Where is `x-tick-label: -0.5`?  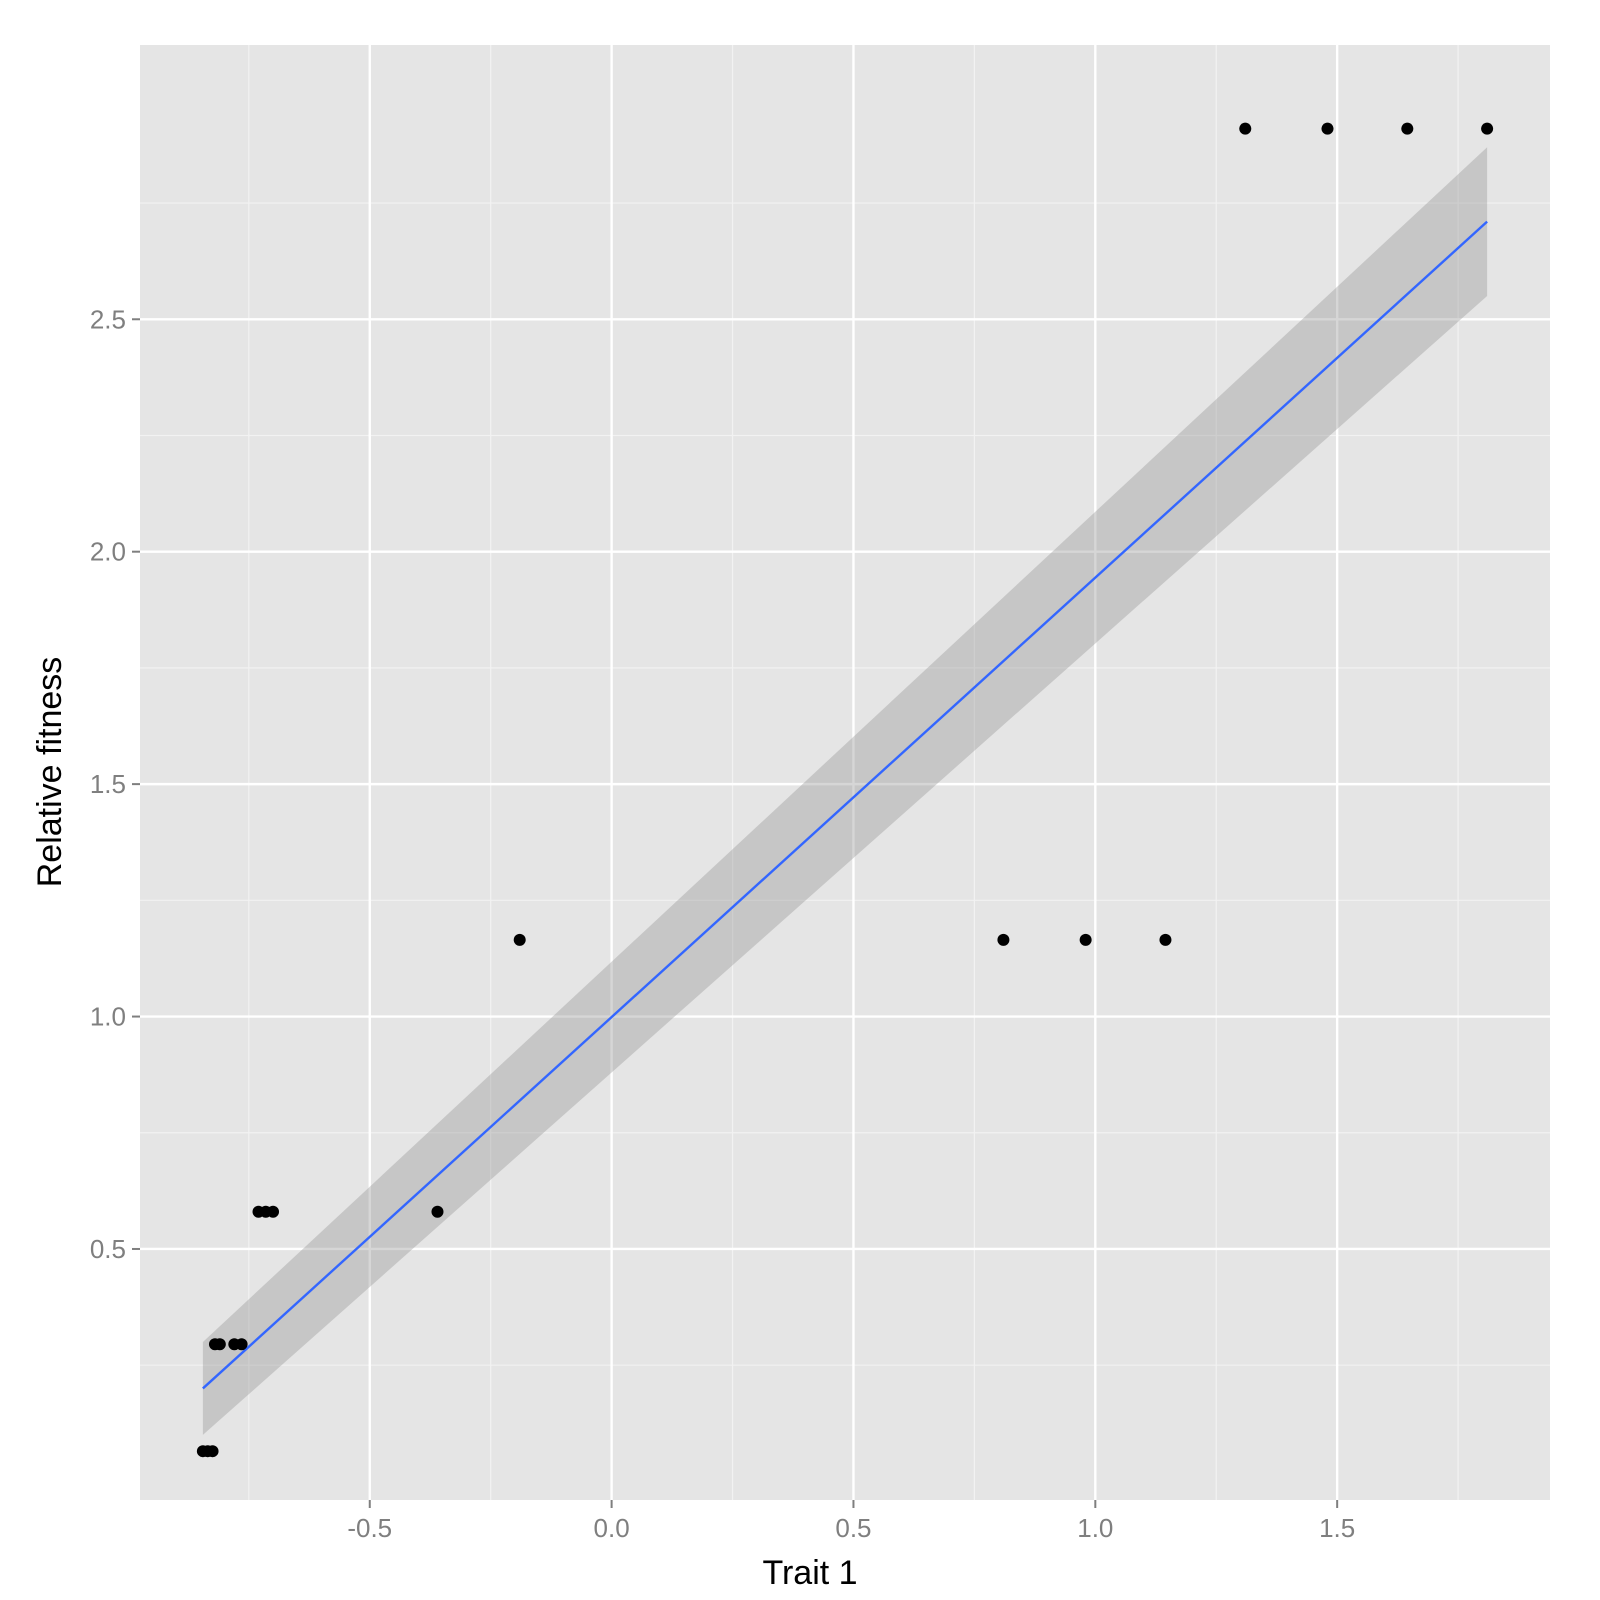
x-tick-label: -0.5 is located at coordinates (369, 1528).